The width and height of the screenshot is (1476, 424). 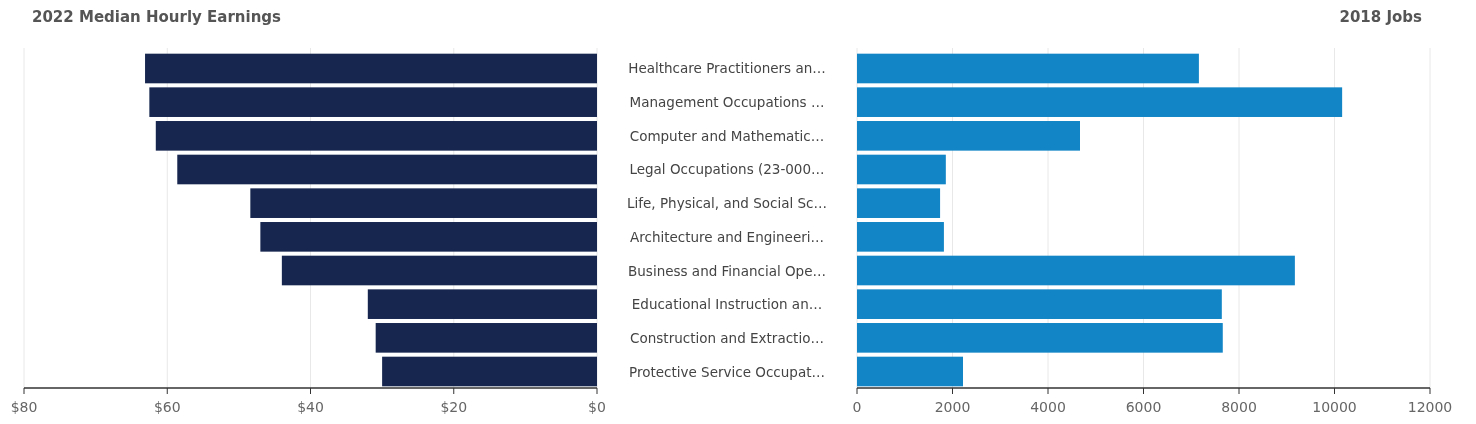 What do you see at coordinates (167, 407) in the screenshot?
I see `x-tick-label: $60` at bounding box center [167, 407].